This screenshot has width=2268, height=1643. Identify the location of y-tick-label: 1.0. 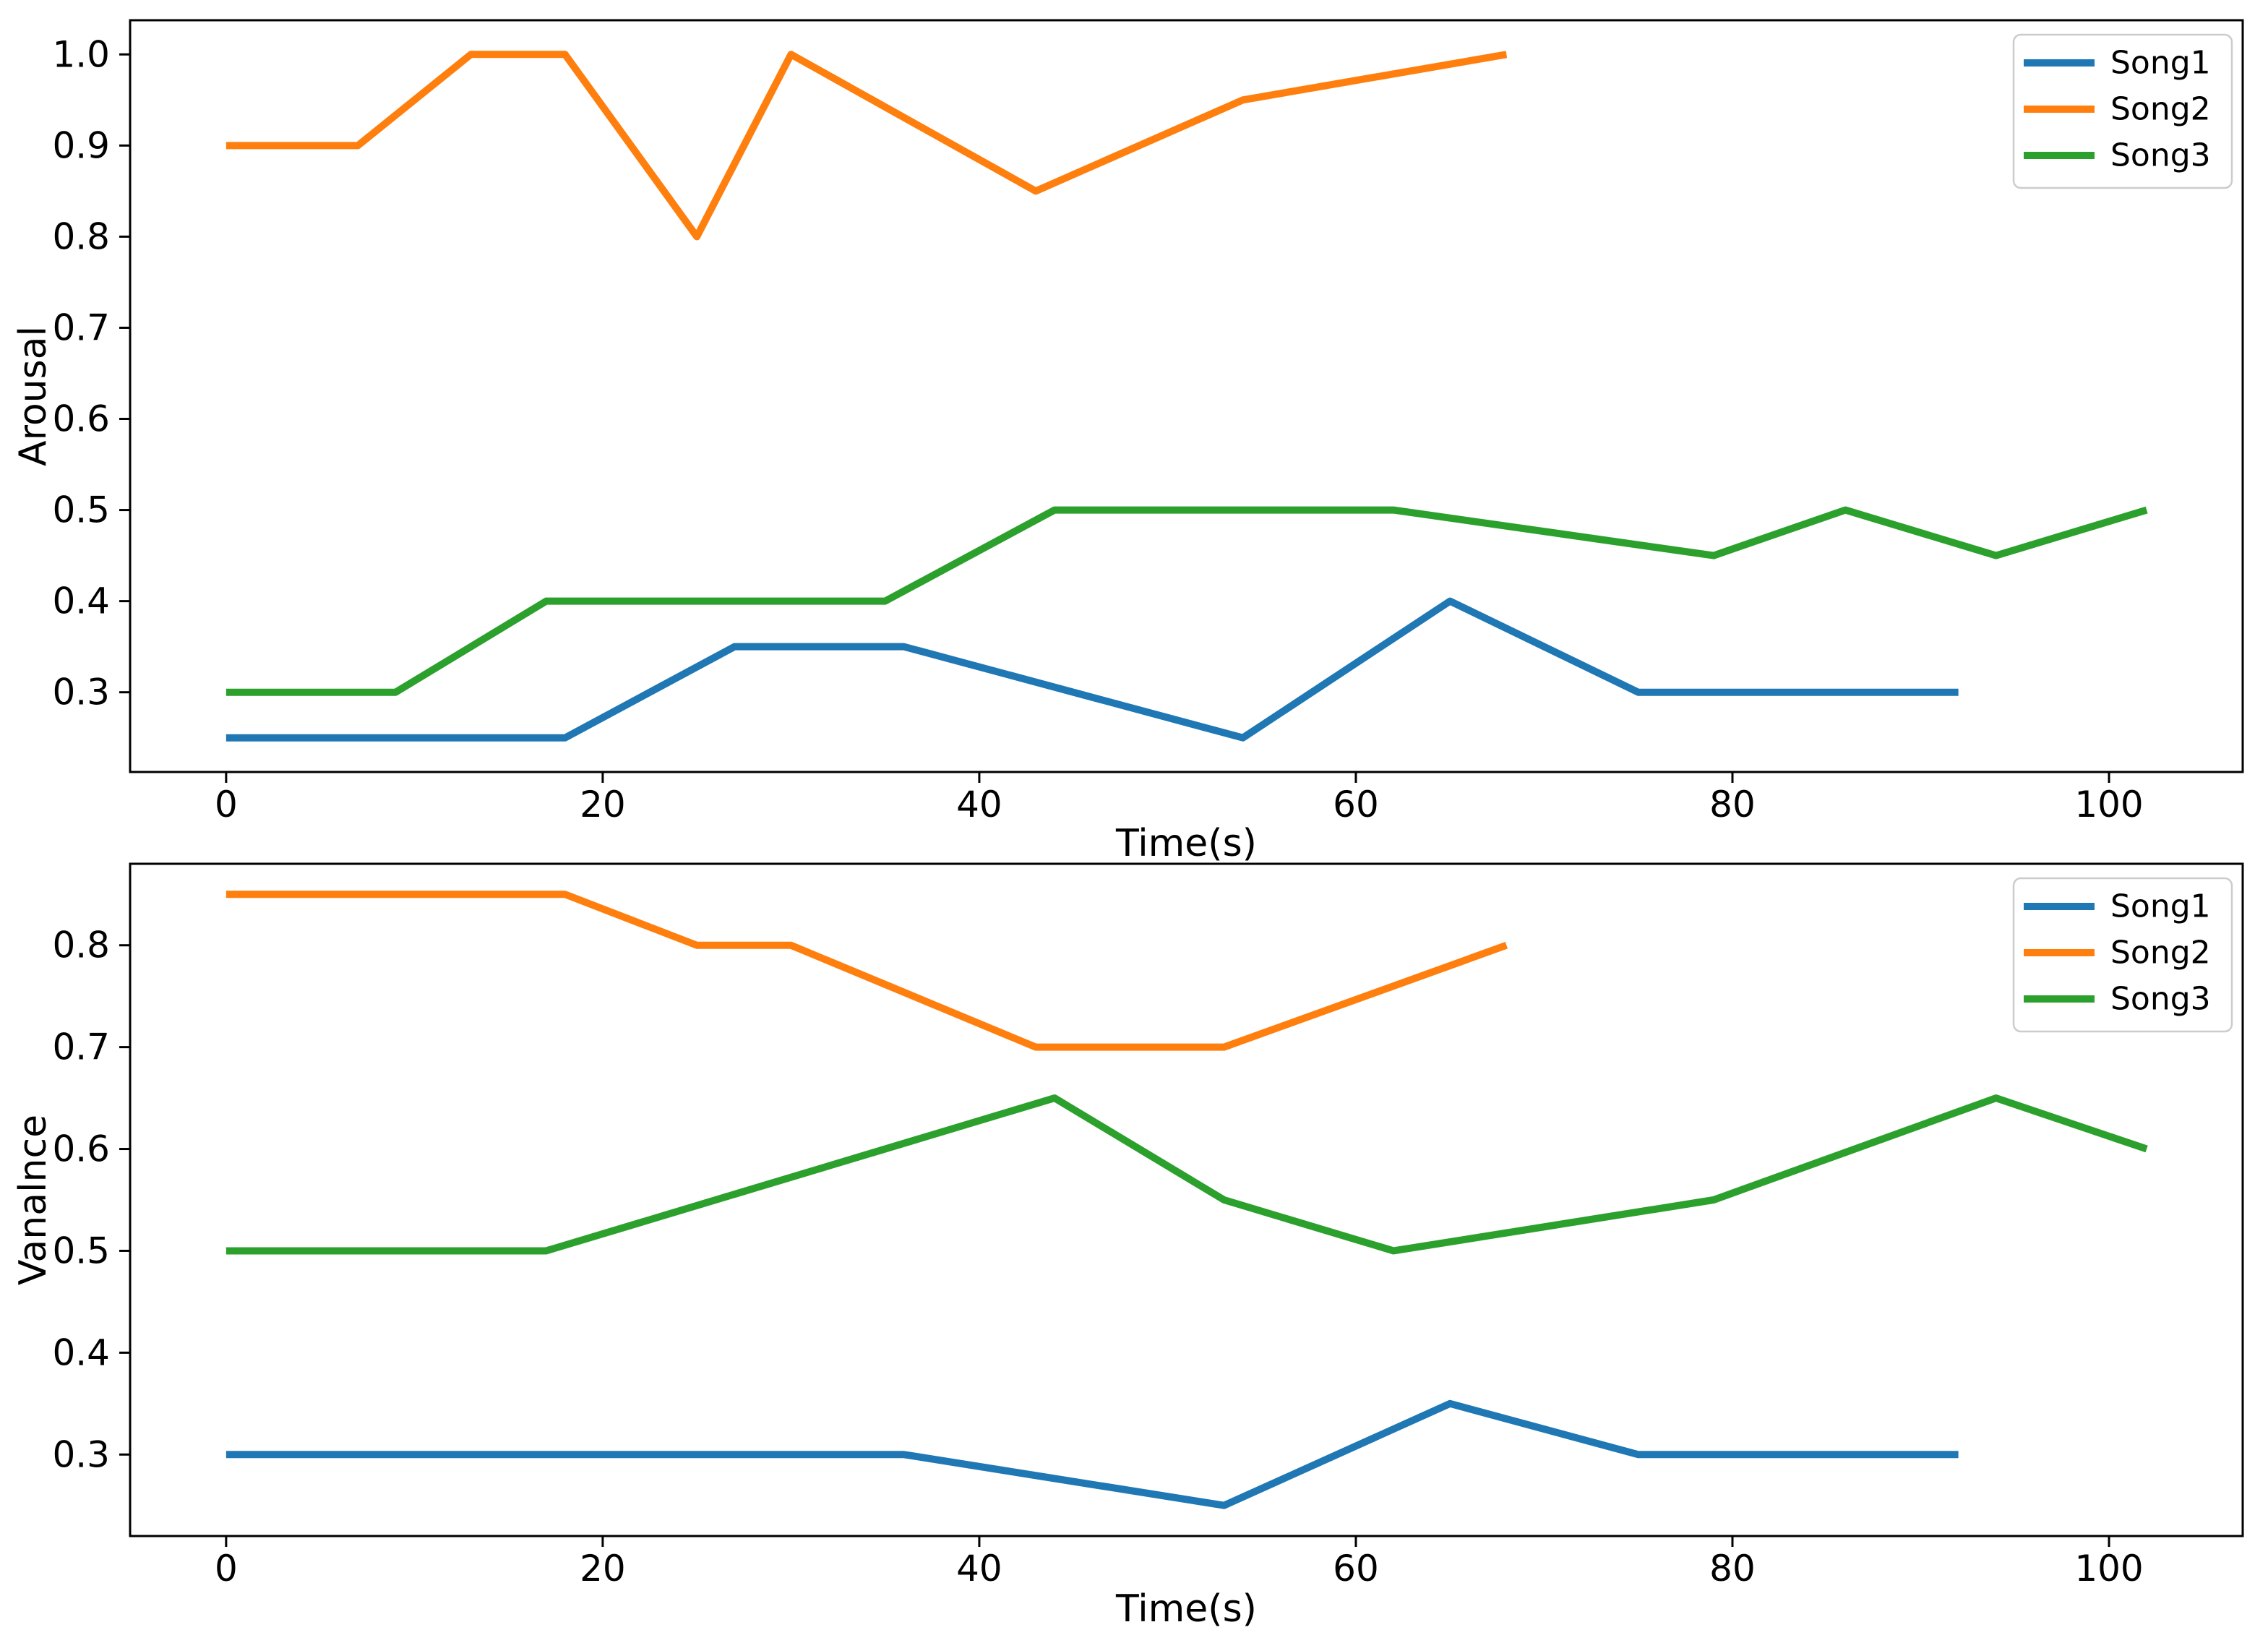
(81, 54).